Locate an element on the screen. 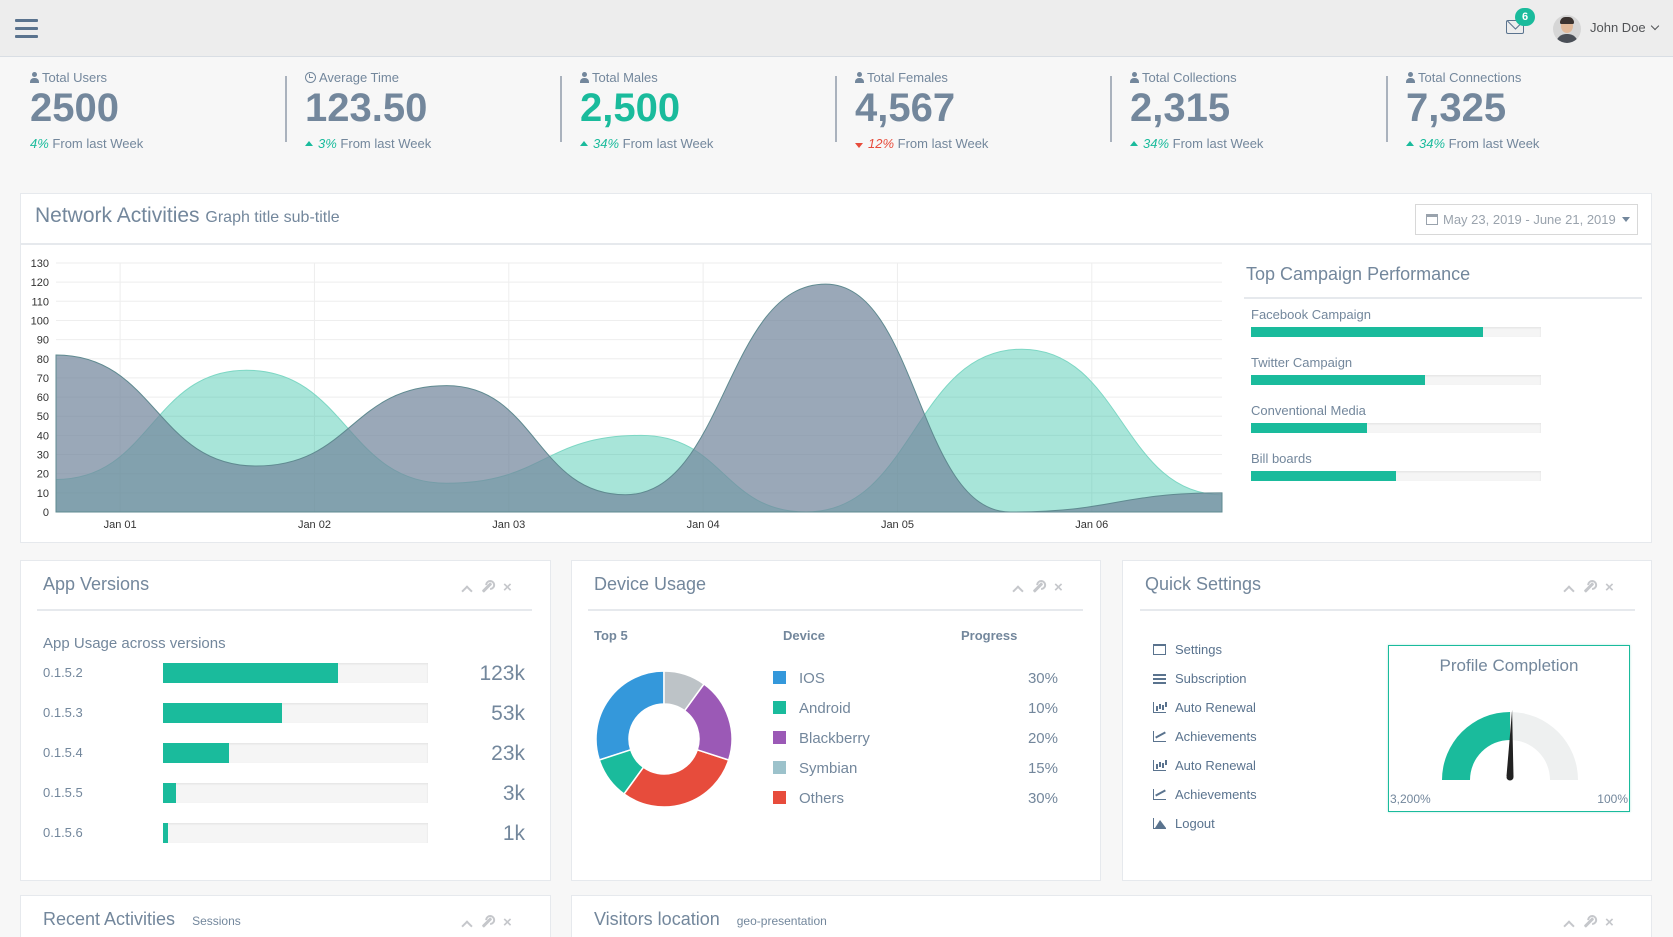 The height and width of the screenshot is (937, 1673). campaign-title: Top Campaign Performance is located at coordinates (1358, 274).